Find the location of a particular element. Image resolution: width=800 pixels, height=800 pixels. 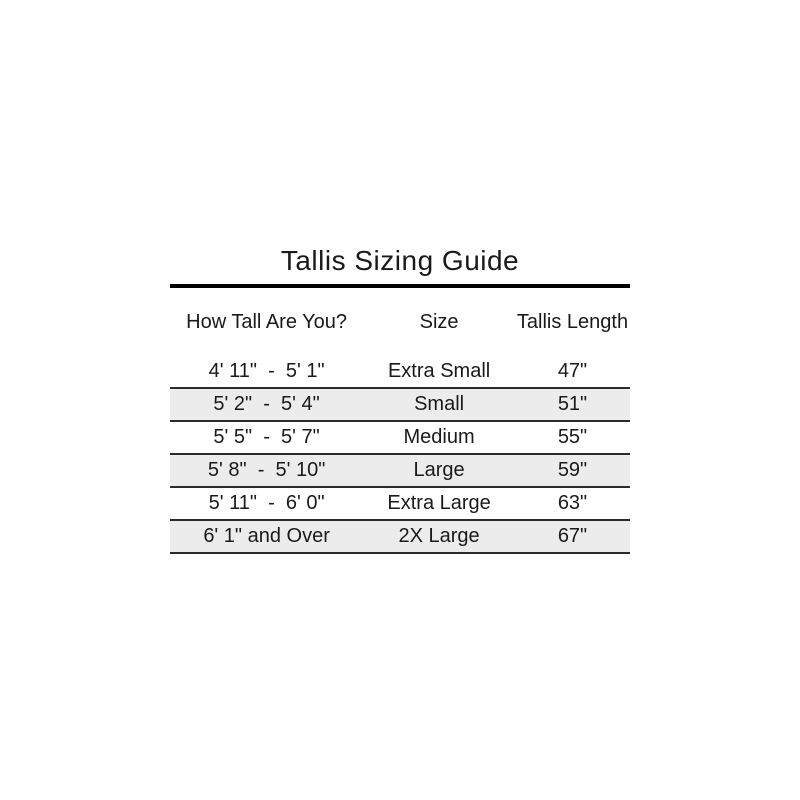

cell-size: Large is located at coordinates (439, 470).